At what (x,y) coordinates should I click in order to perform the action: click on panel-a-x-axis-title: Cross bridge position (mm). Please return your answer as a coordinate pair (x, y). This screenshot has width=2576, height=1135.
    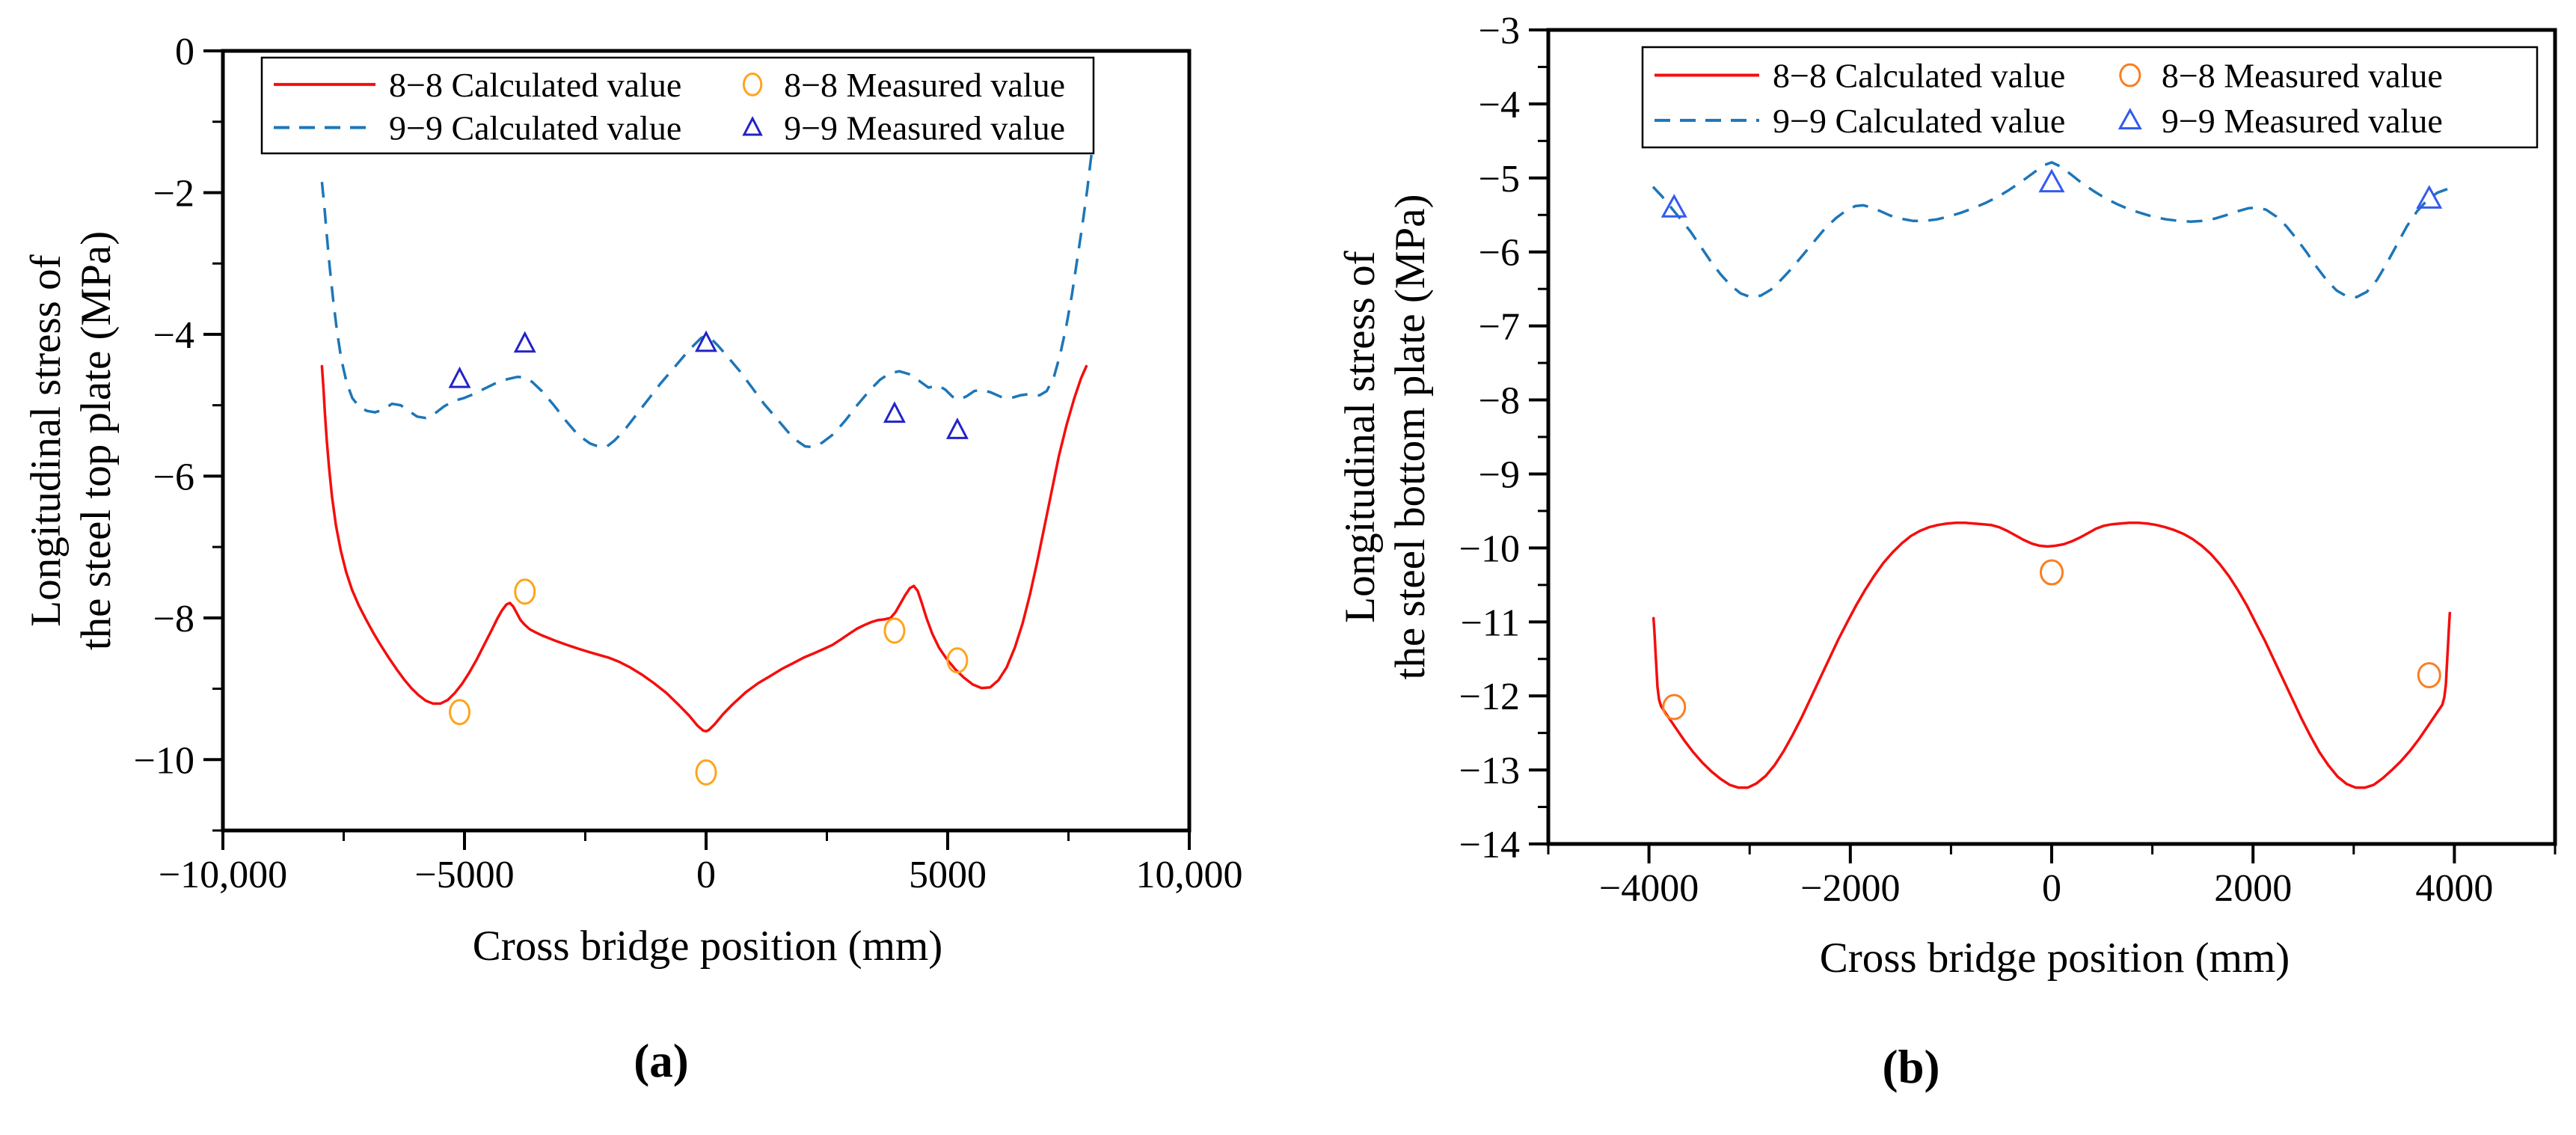
    Looking at the image, I should click on (707, 946).